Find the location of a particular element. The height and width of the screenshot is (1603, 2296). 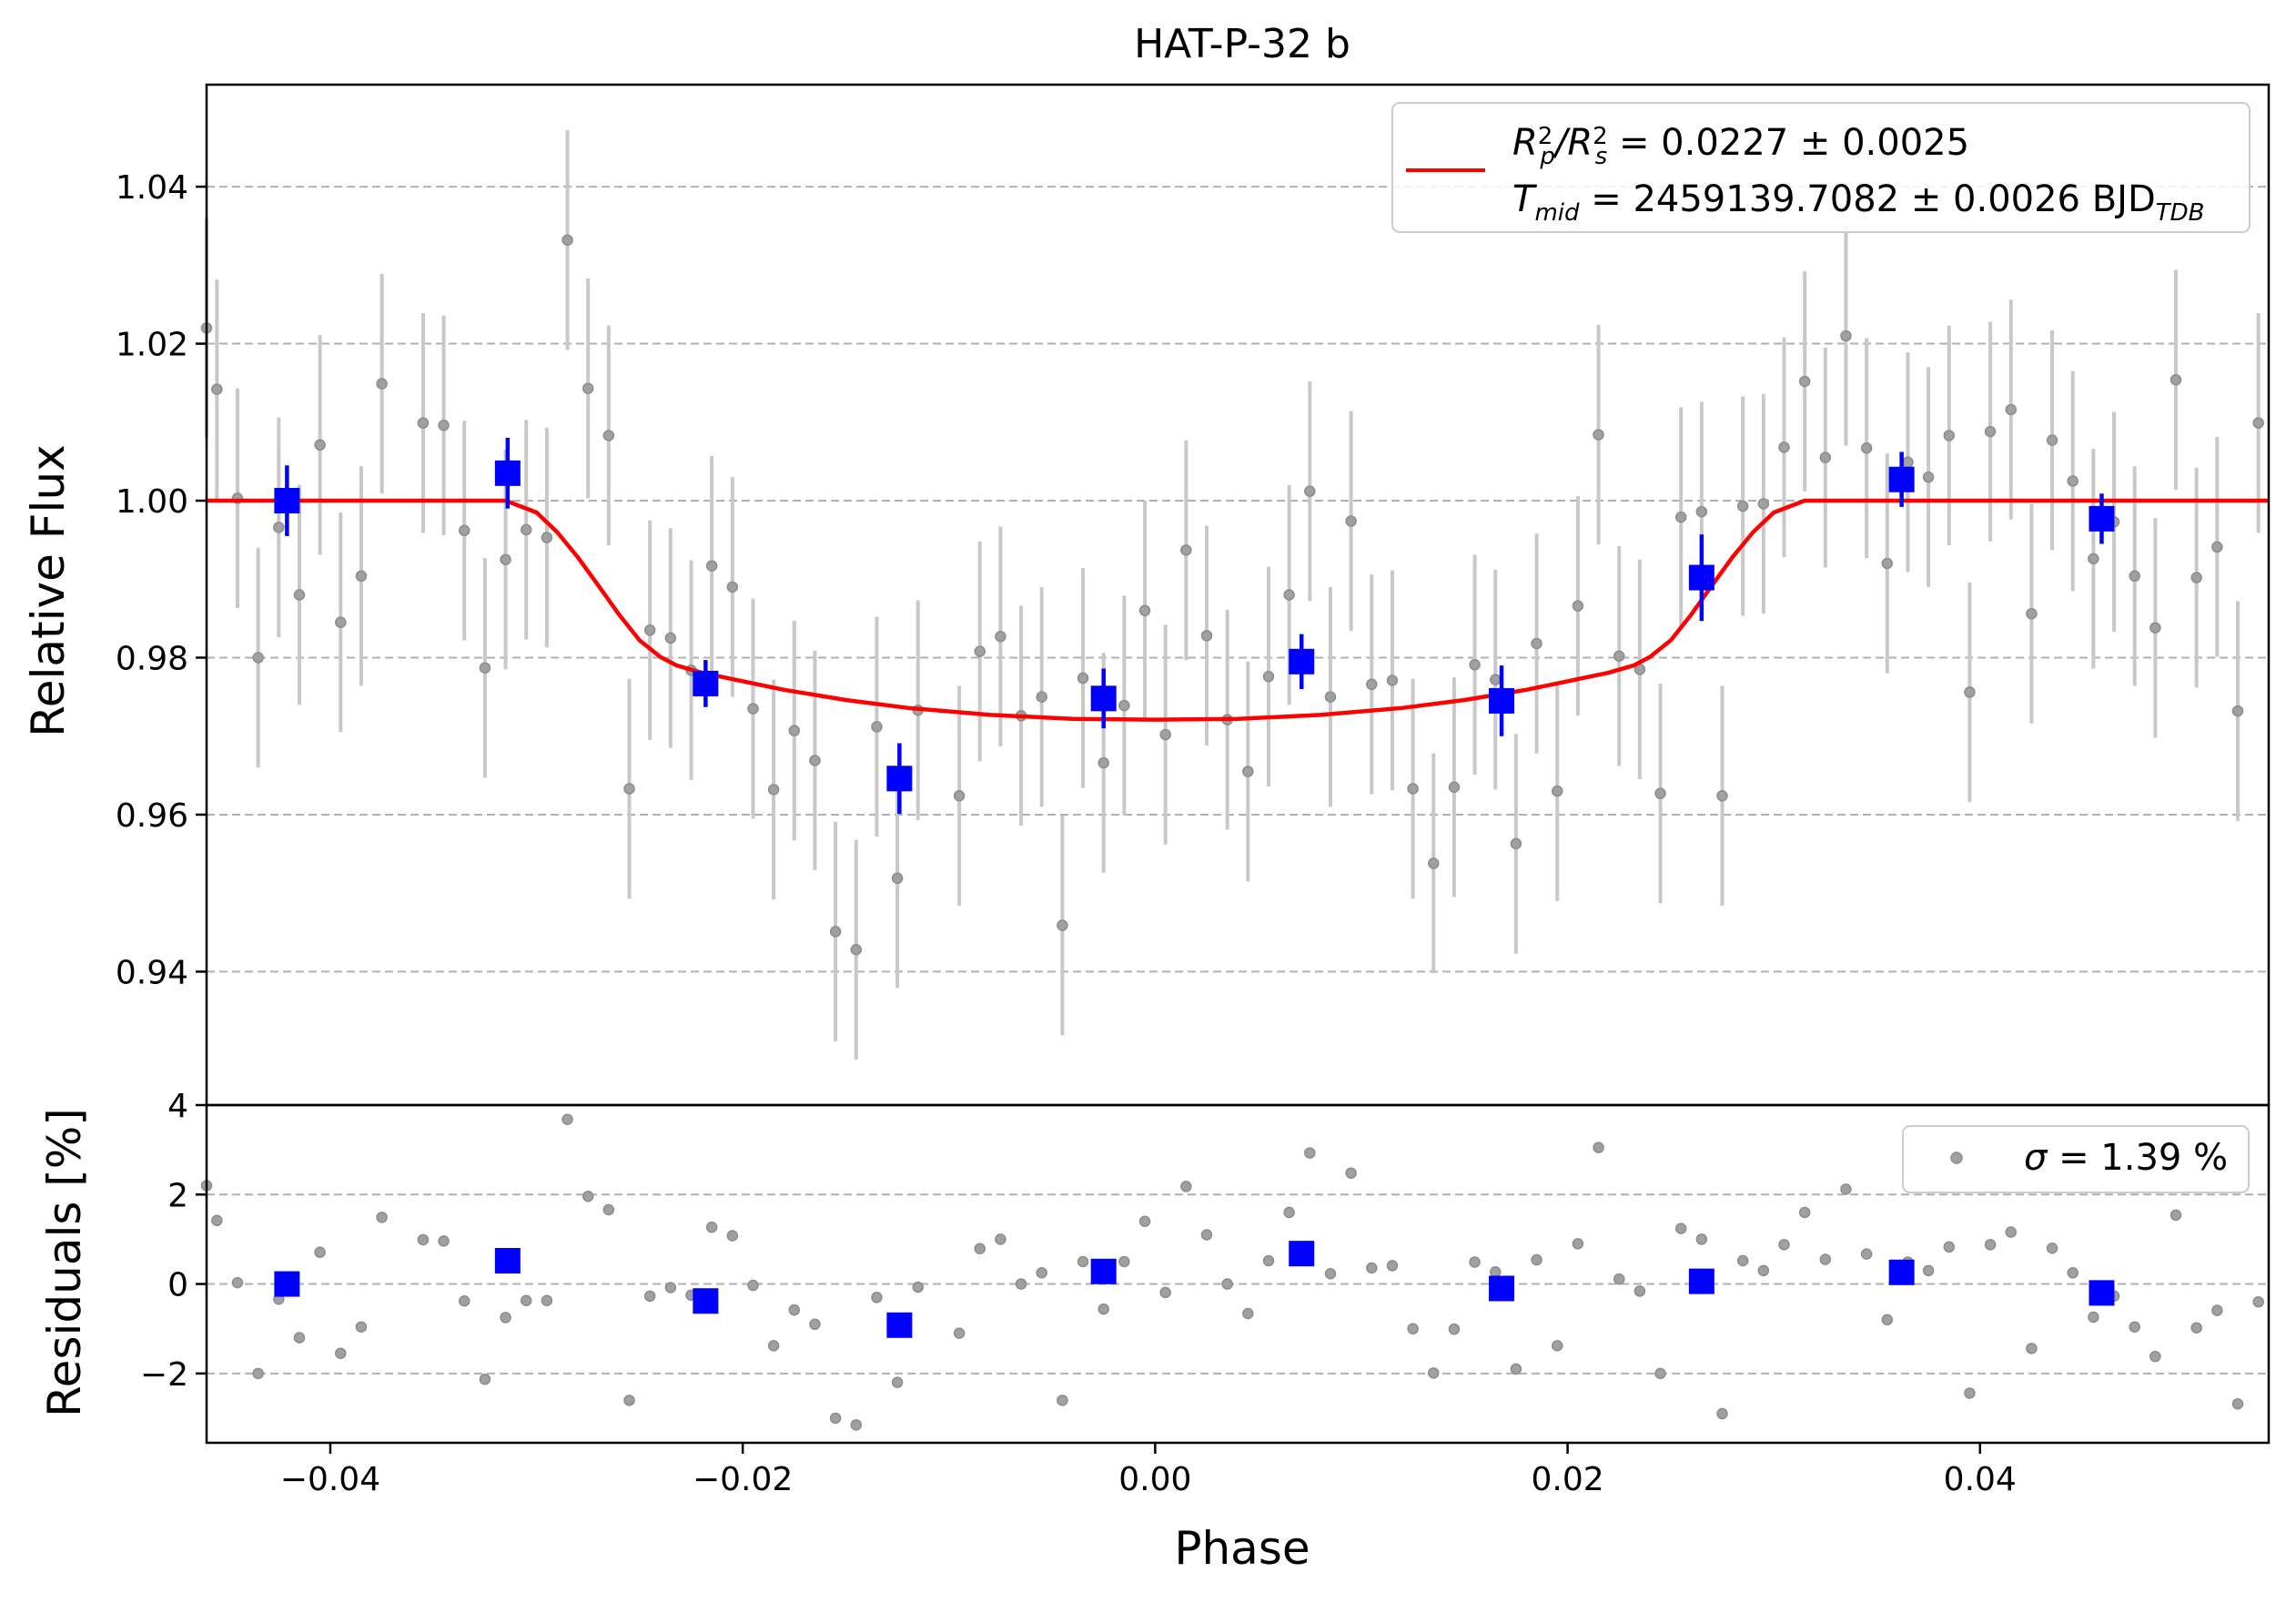

flux-y-tick-label: 1.04 is located at coordinates (152, 188).